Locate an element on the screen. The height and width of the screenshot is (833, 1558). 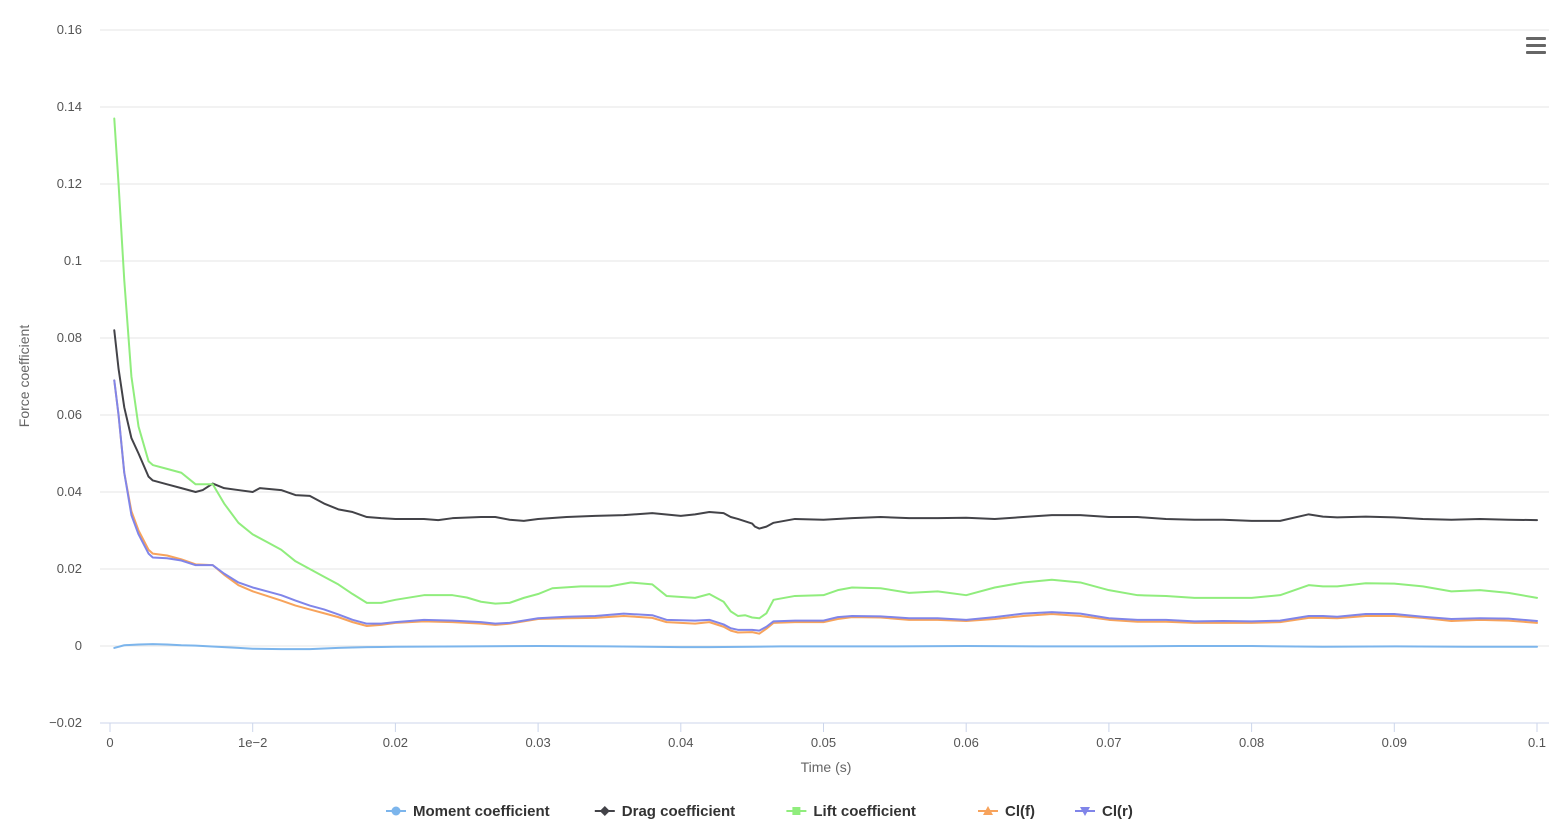
x-tick-label: 0.02 is located at coordinates (395, 742).